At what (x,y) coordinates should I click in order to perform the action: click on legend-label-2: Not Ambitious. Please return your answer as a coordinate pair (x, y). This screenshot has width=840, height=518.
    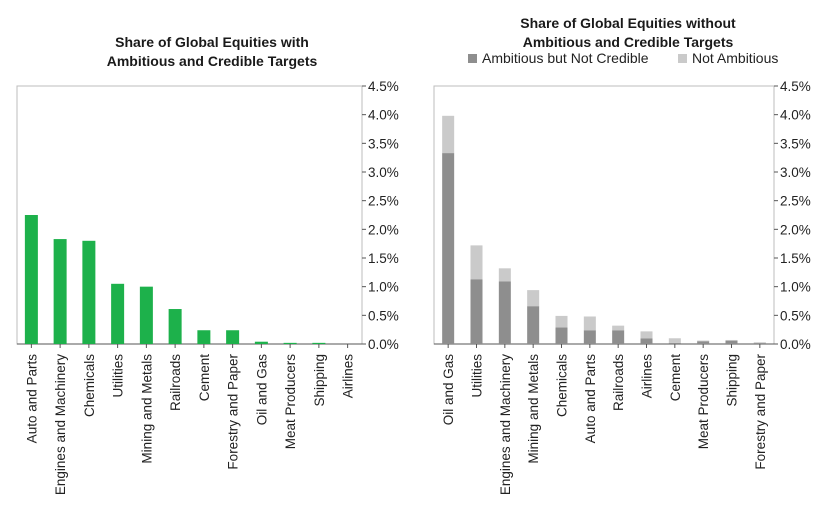
    Looking at the image, I should click on (735, 58).